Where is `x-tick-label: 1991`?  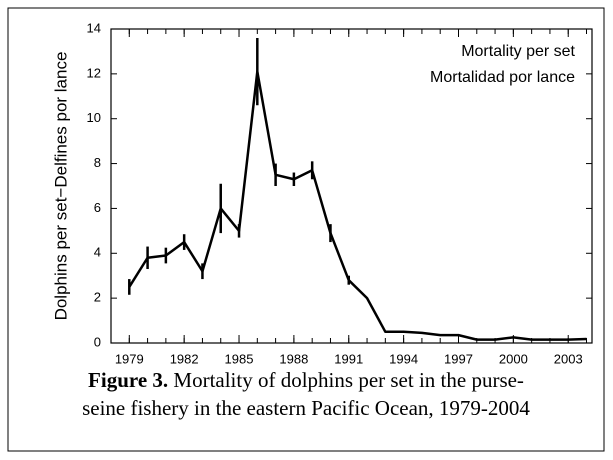
x-tick-label: 1991 is located at coordinates (348, 358).